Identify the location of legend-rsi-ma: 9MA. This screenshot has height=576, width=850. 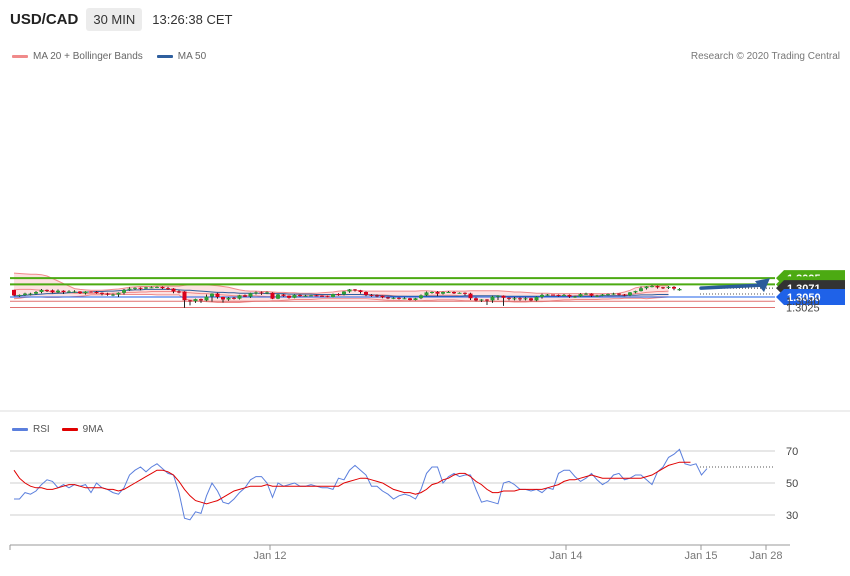
(82, 429).